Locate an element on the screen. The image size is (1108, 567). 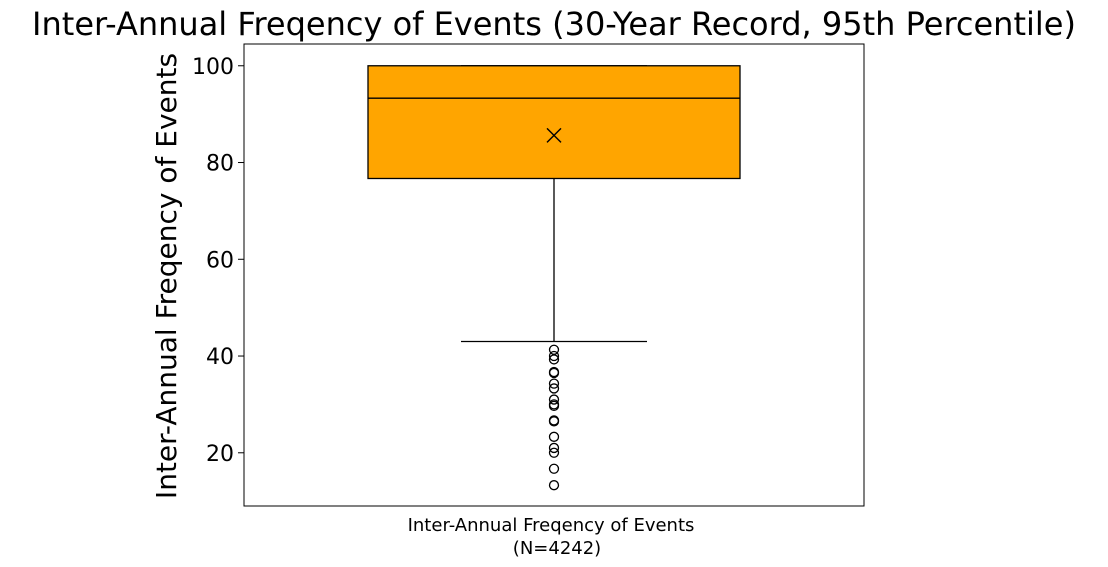
mean-marker is located at coordinates (554, 135).